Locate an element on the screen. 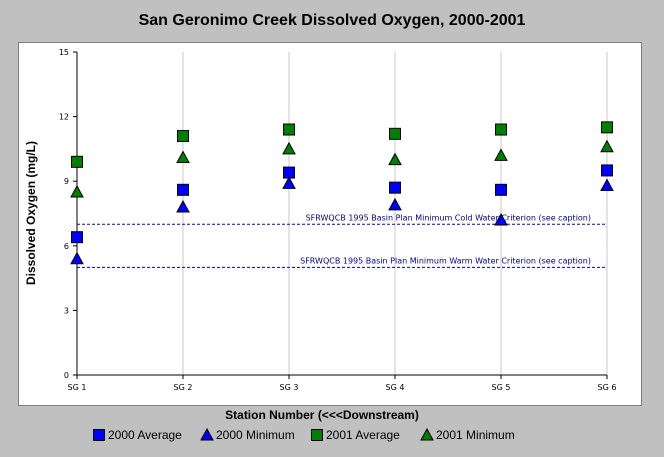 The width and height of the screenshot is (664, 457). y-axis-label: Dissolved Oxygen (mg/L) is located at coordinates (31, 213).